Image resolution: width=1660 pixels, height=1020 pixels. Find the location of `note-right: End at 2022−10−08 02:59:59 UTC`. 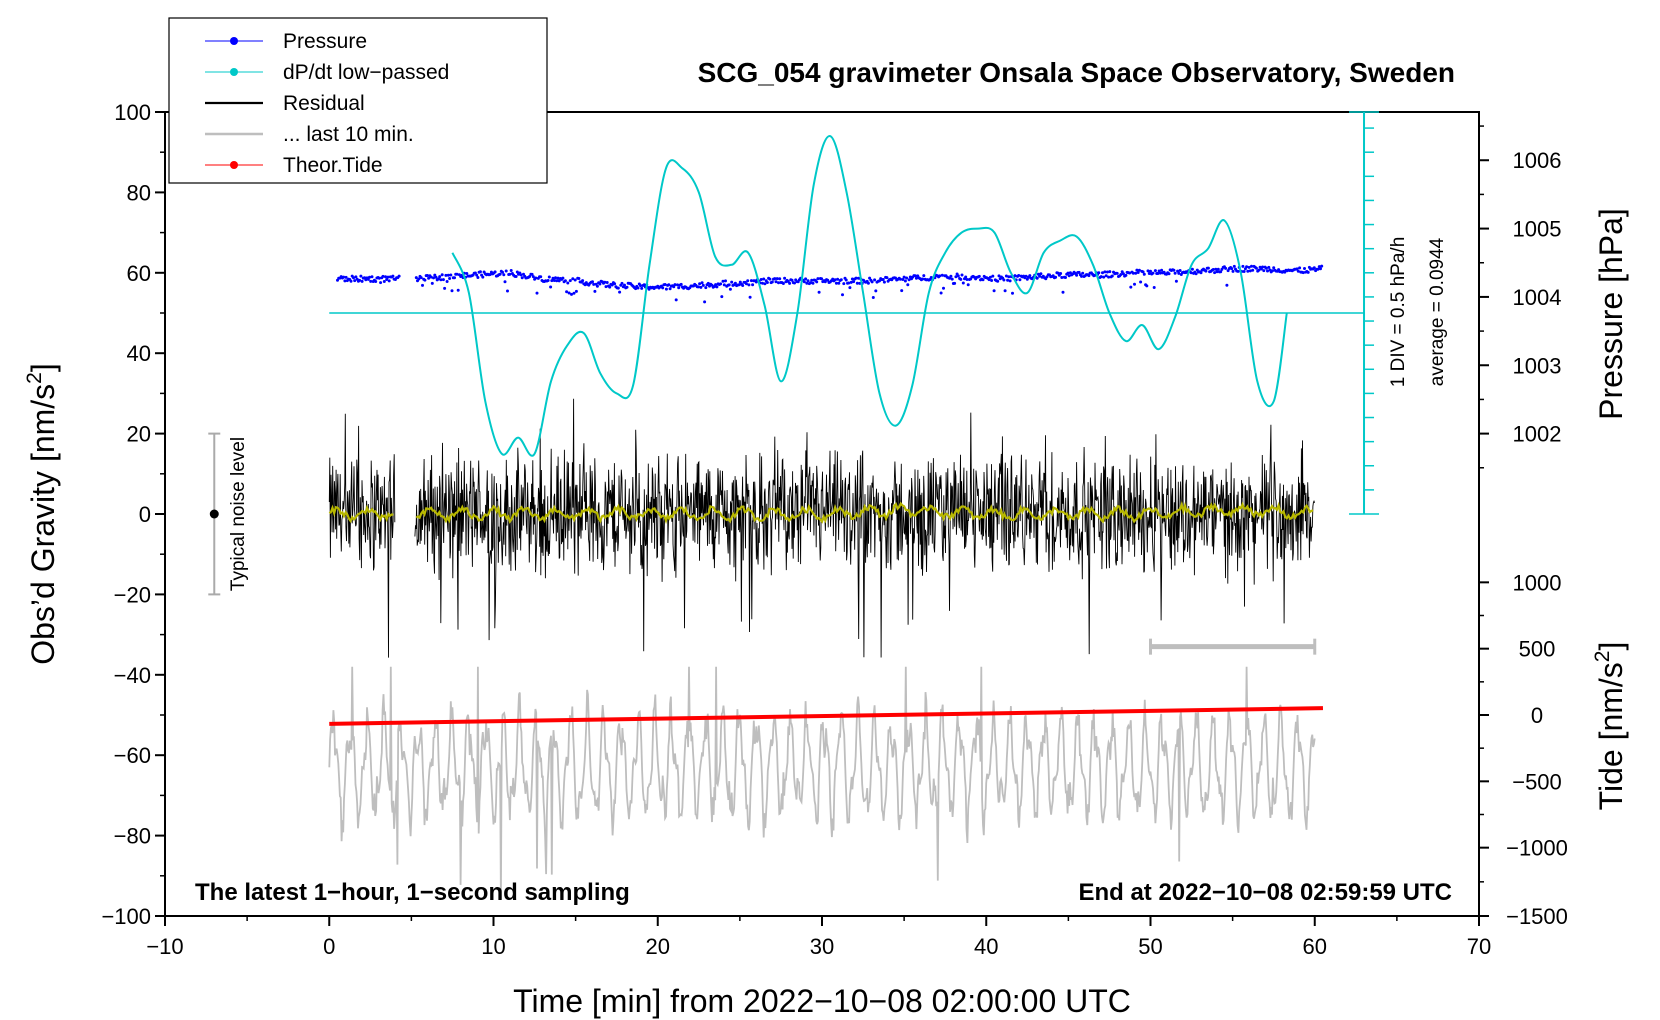

note-right: End at 2022−10−08 02:59:59 UTC is located at coordinates (1265, 892).